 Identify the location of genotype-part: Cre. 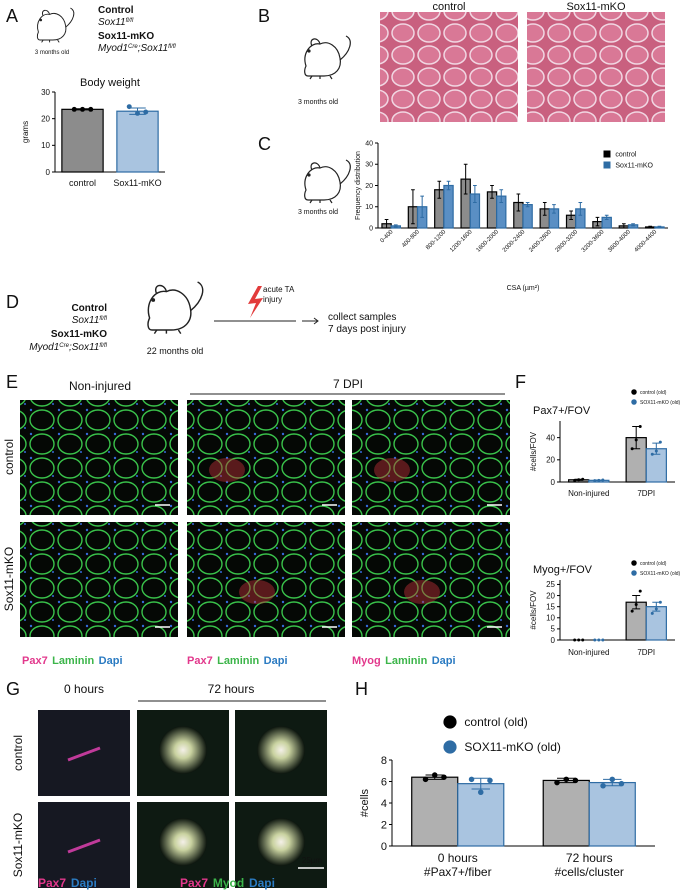
(133, 47).